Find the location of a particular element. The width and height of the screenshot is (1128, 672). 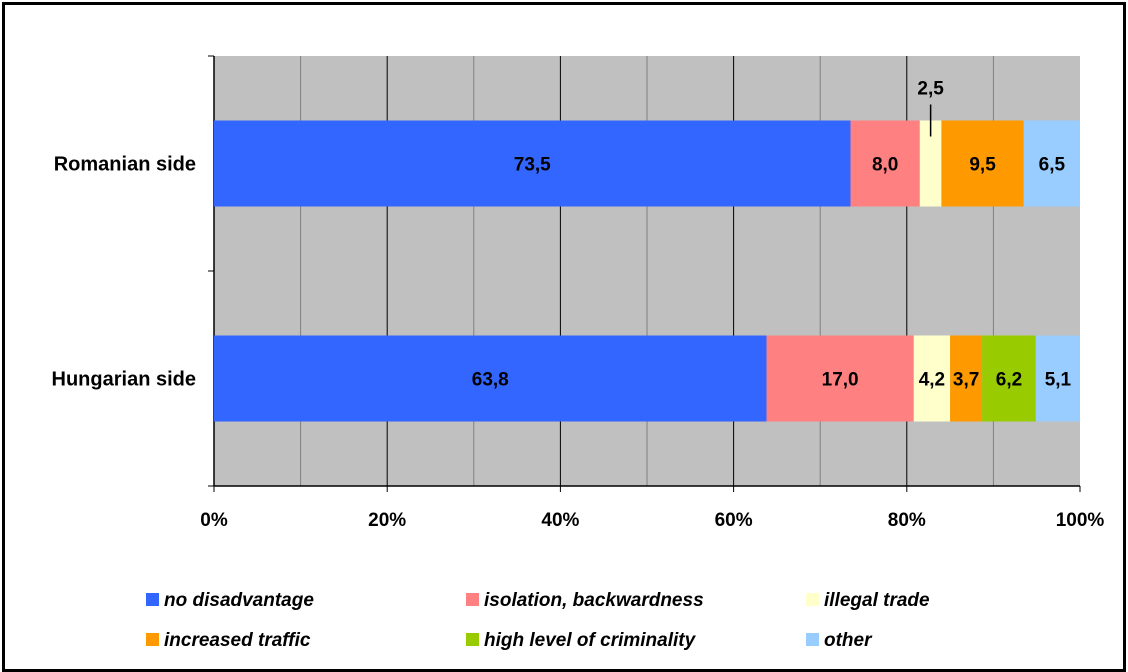

data-label: 5,1 is located at coordinates (1058, 380).